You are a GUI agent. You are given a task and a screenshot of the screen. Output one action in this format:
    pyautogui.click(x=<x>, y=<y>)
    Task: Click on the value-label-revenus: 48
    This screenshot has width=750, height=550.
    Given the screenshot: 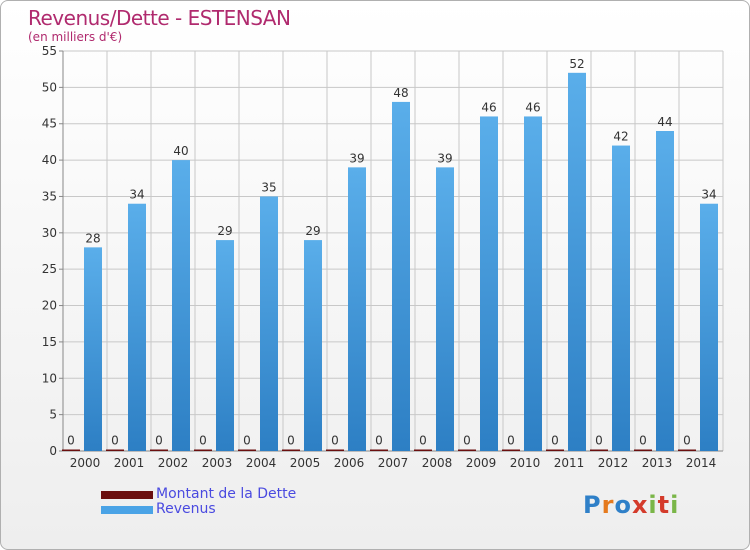 What is the action you would take?
    pyautogui.click(x=400, y=93)
    